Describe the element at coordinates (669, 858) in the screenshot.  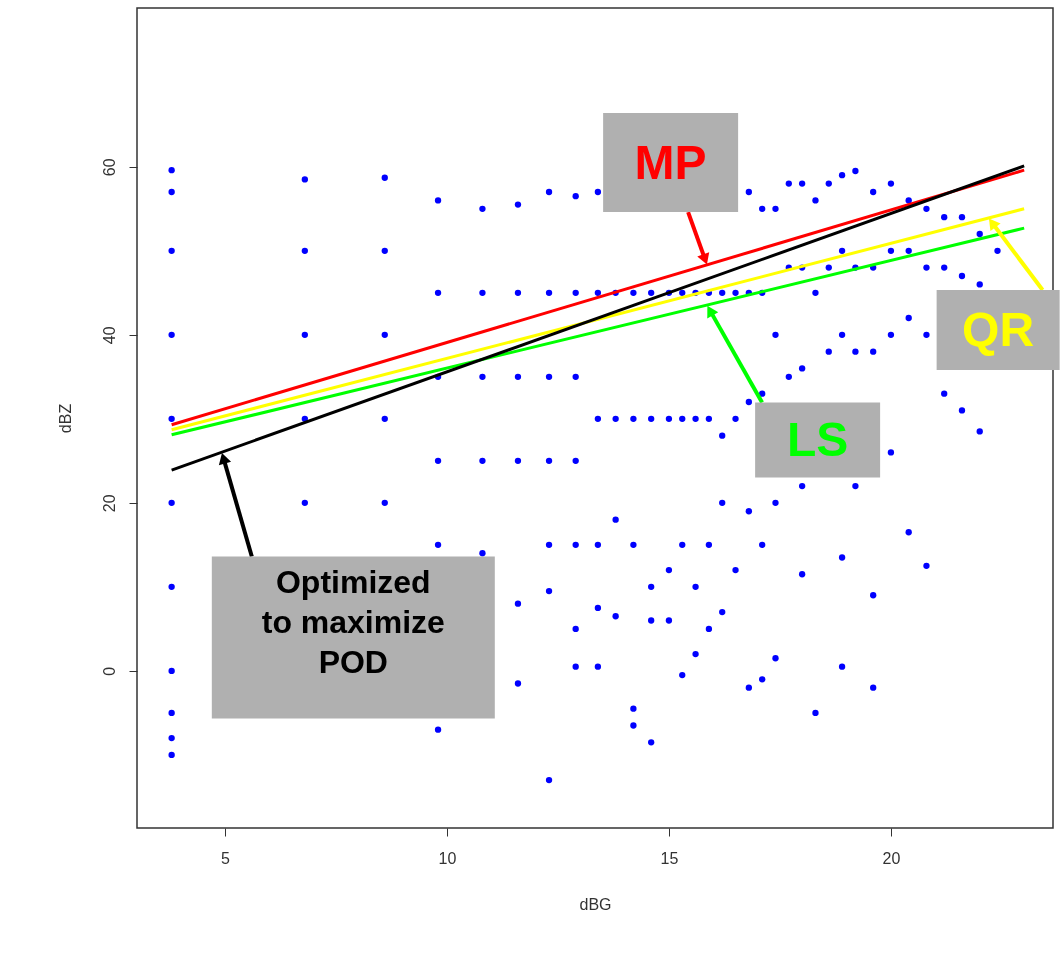
I see `x-tick-label: 15` at that location.